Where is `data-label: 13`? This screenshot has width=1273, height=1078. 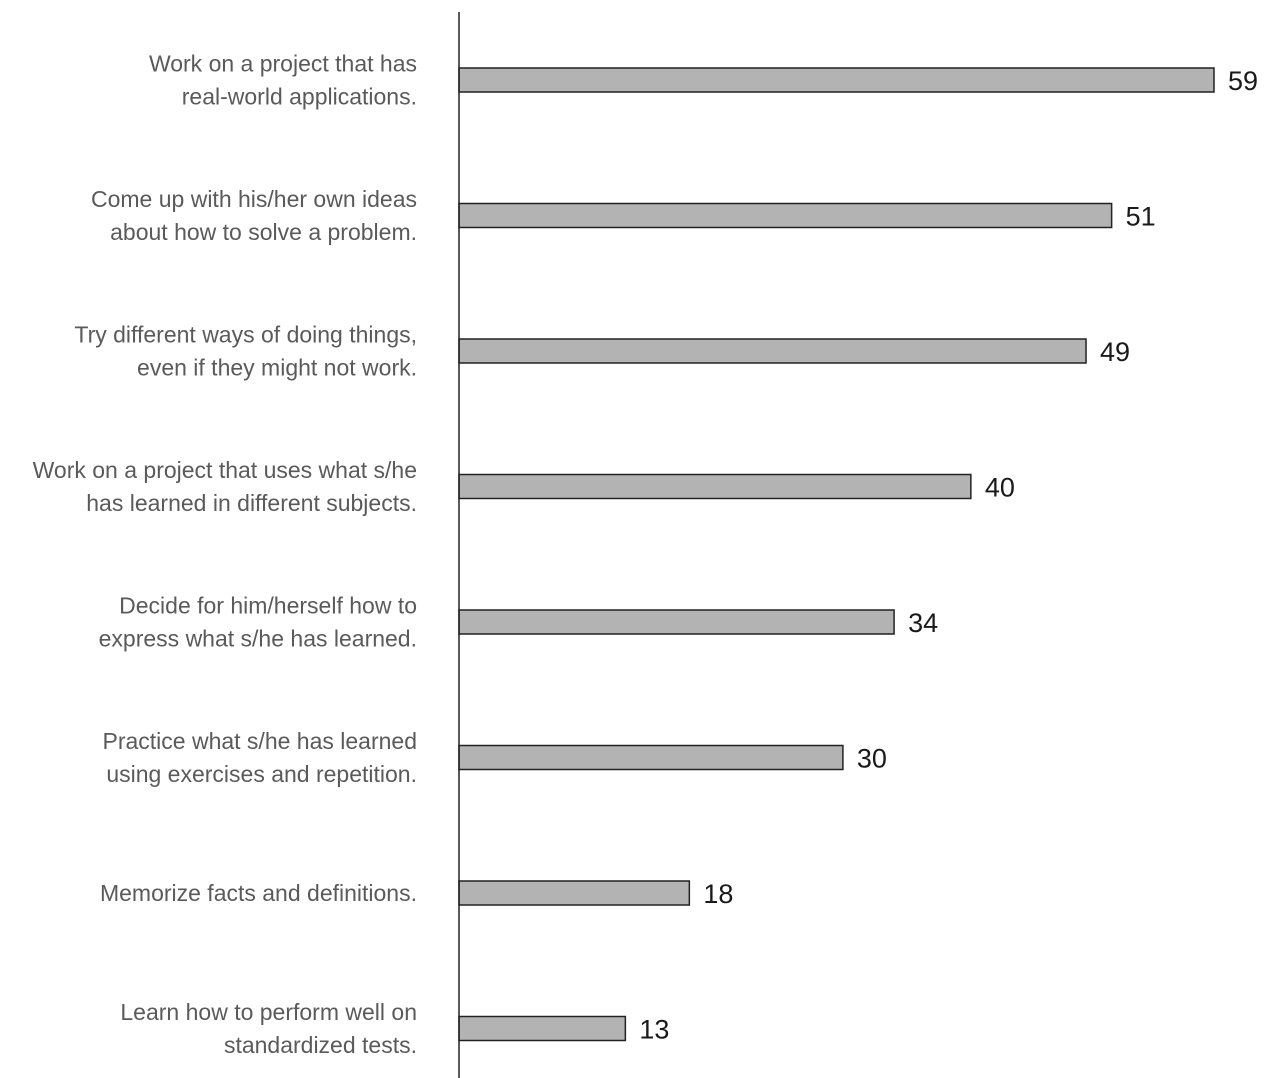
data-label: 13 is located at coordinates (654, 1030).